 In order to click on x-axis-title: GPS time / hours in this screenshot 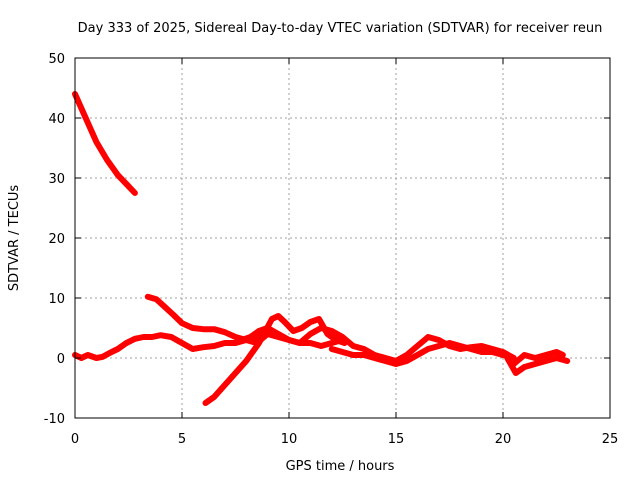, I will do `click(340, 466)`.